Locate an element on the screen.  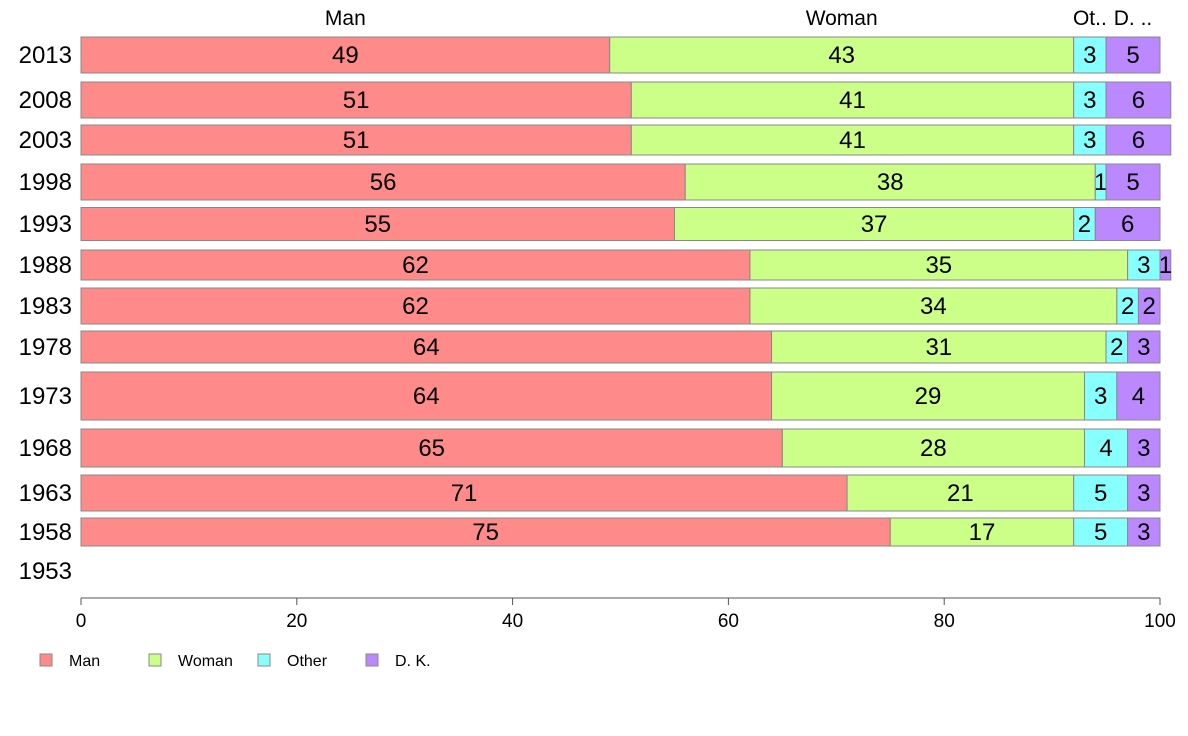
x-tick-label-20: 20 is located at coordinates (296, 621).